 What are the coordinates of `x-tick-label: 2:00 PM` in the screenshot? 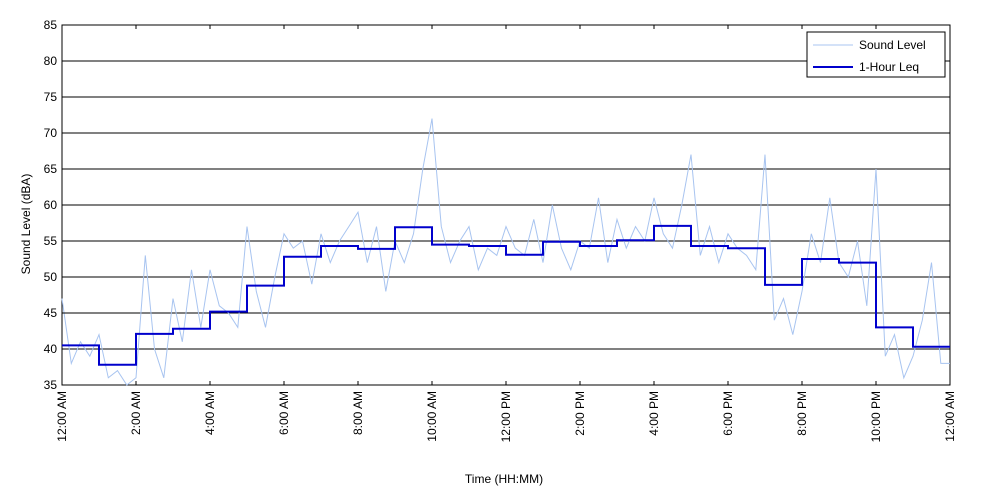 It's located at (580, 413).